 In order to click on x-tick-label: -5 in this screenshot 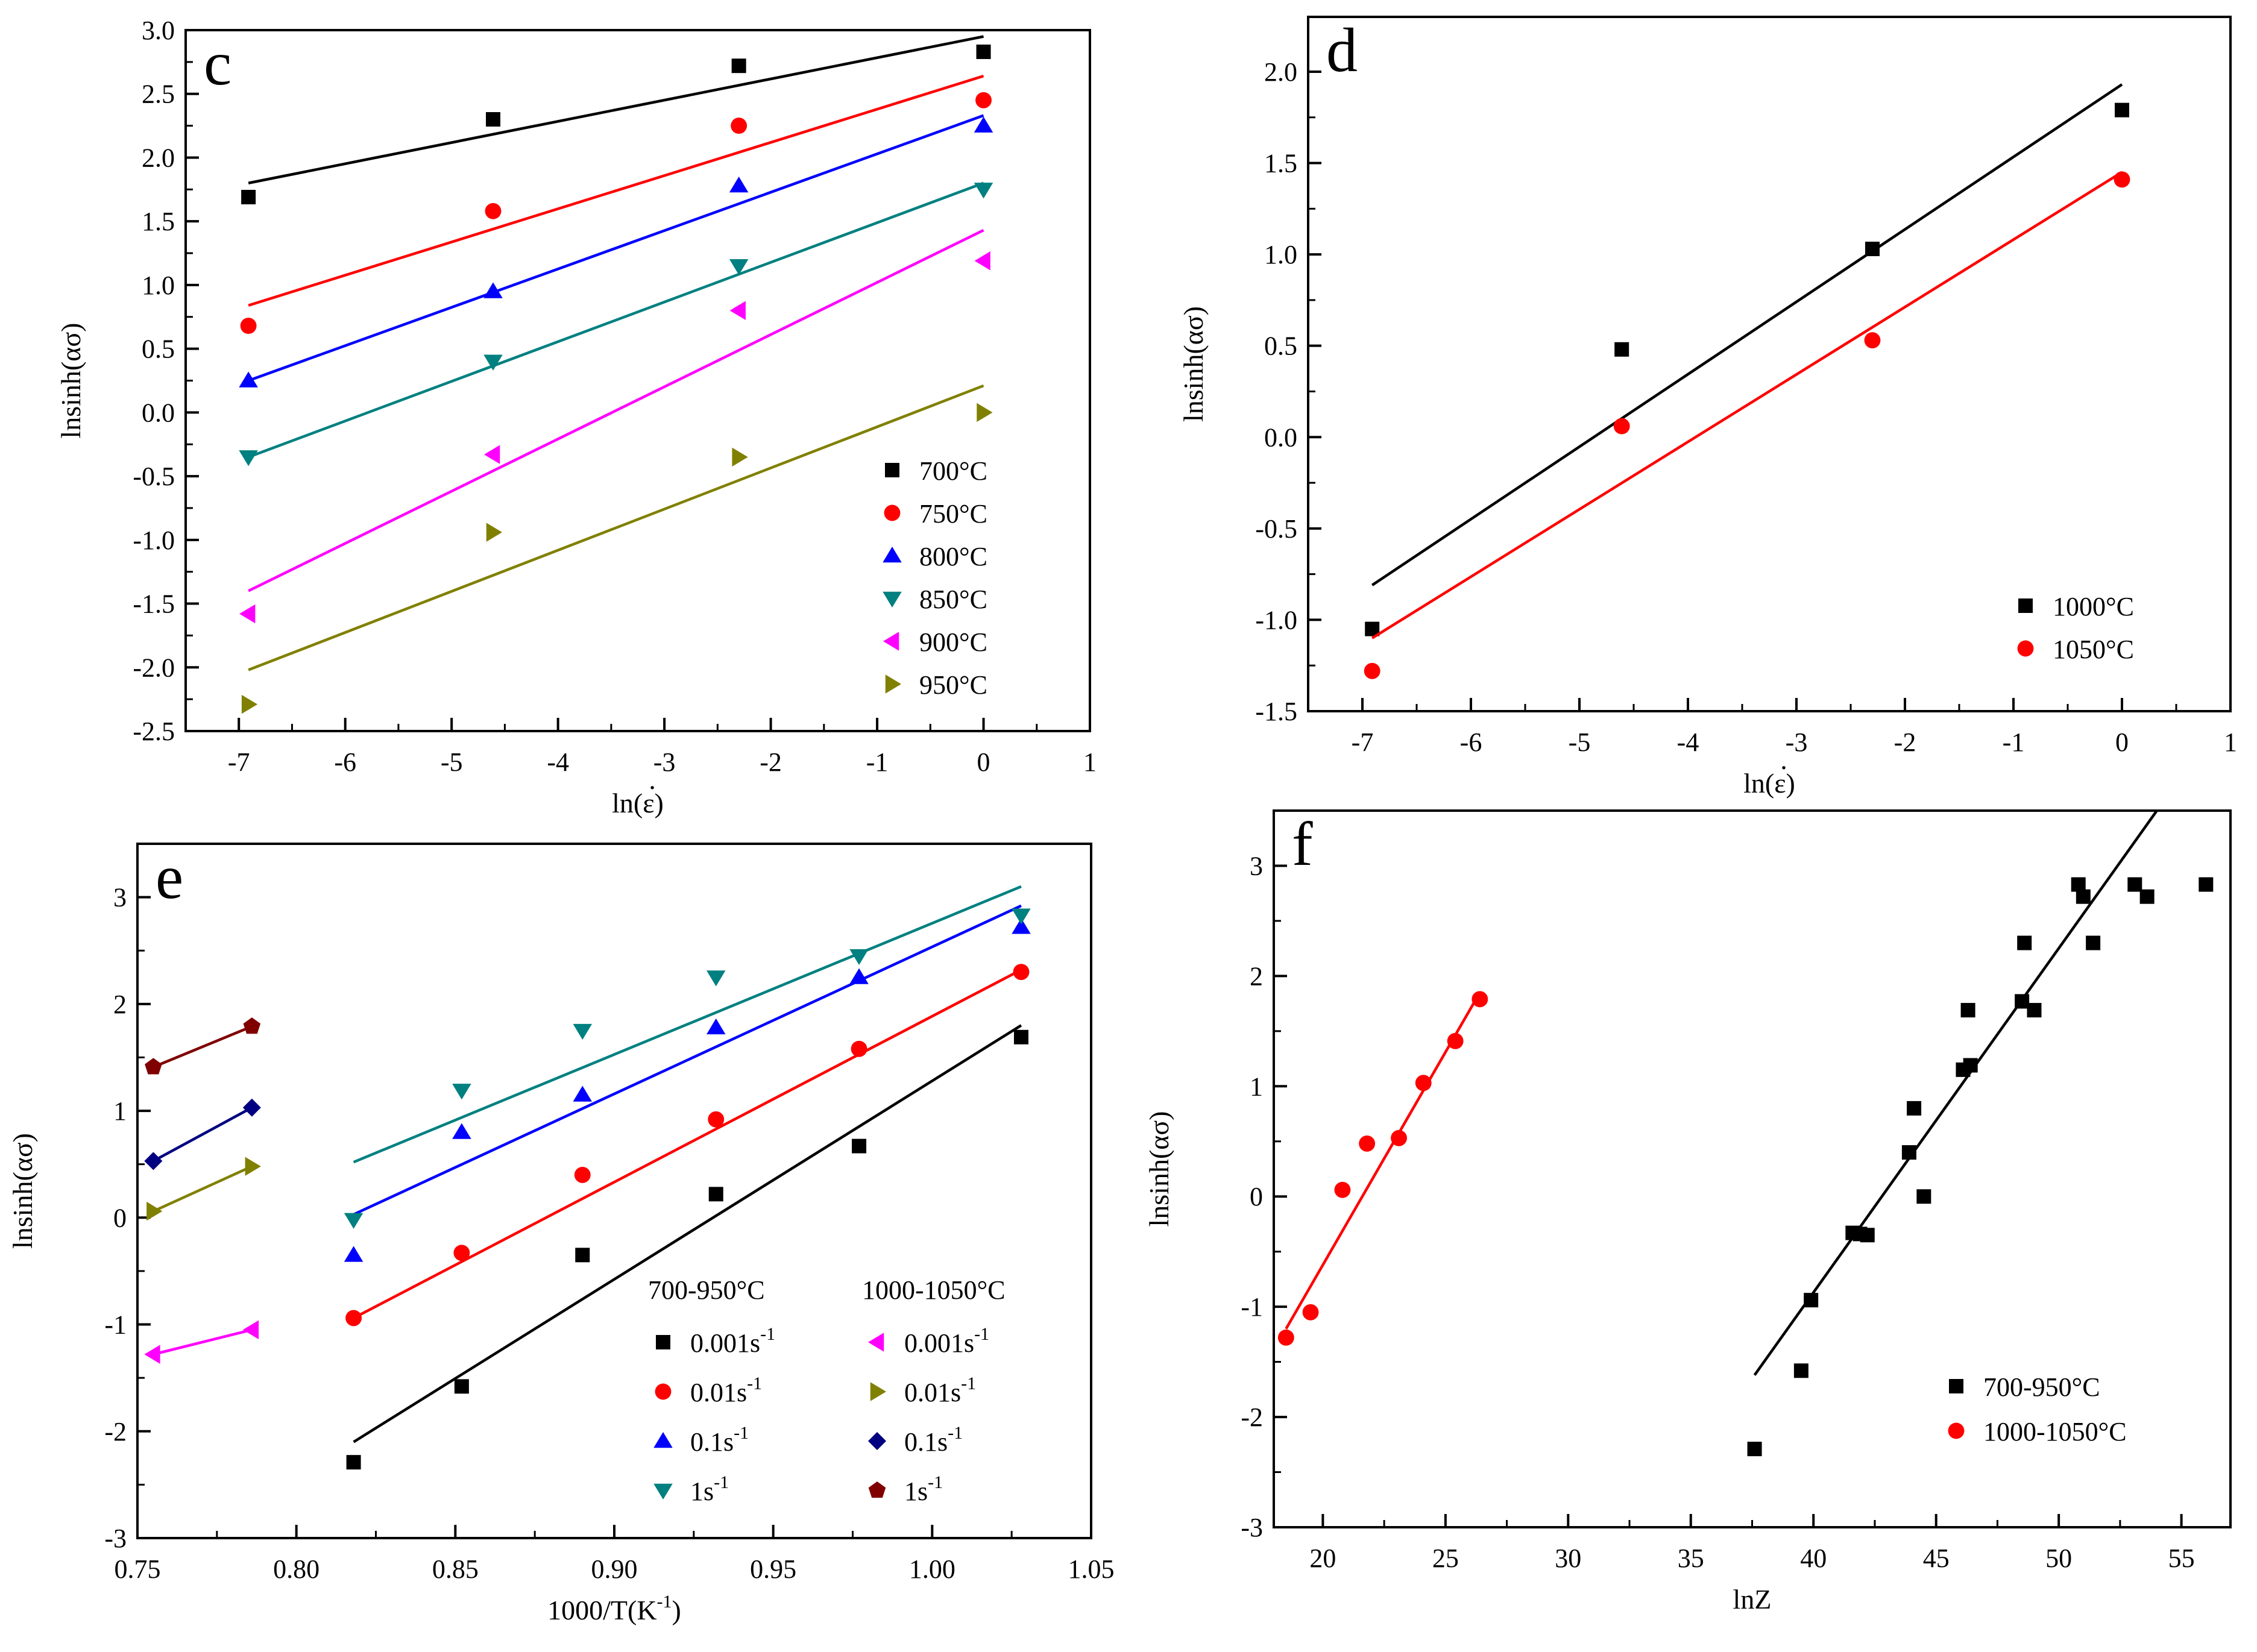, I will do `click(452, 762)`.